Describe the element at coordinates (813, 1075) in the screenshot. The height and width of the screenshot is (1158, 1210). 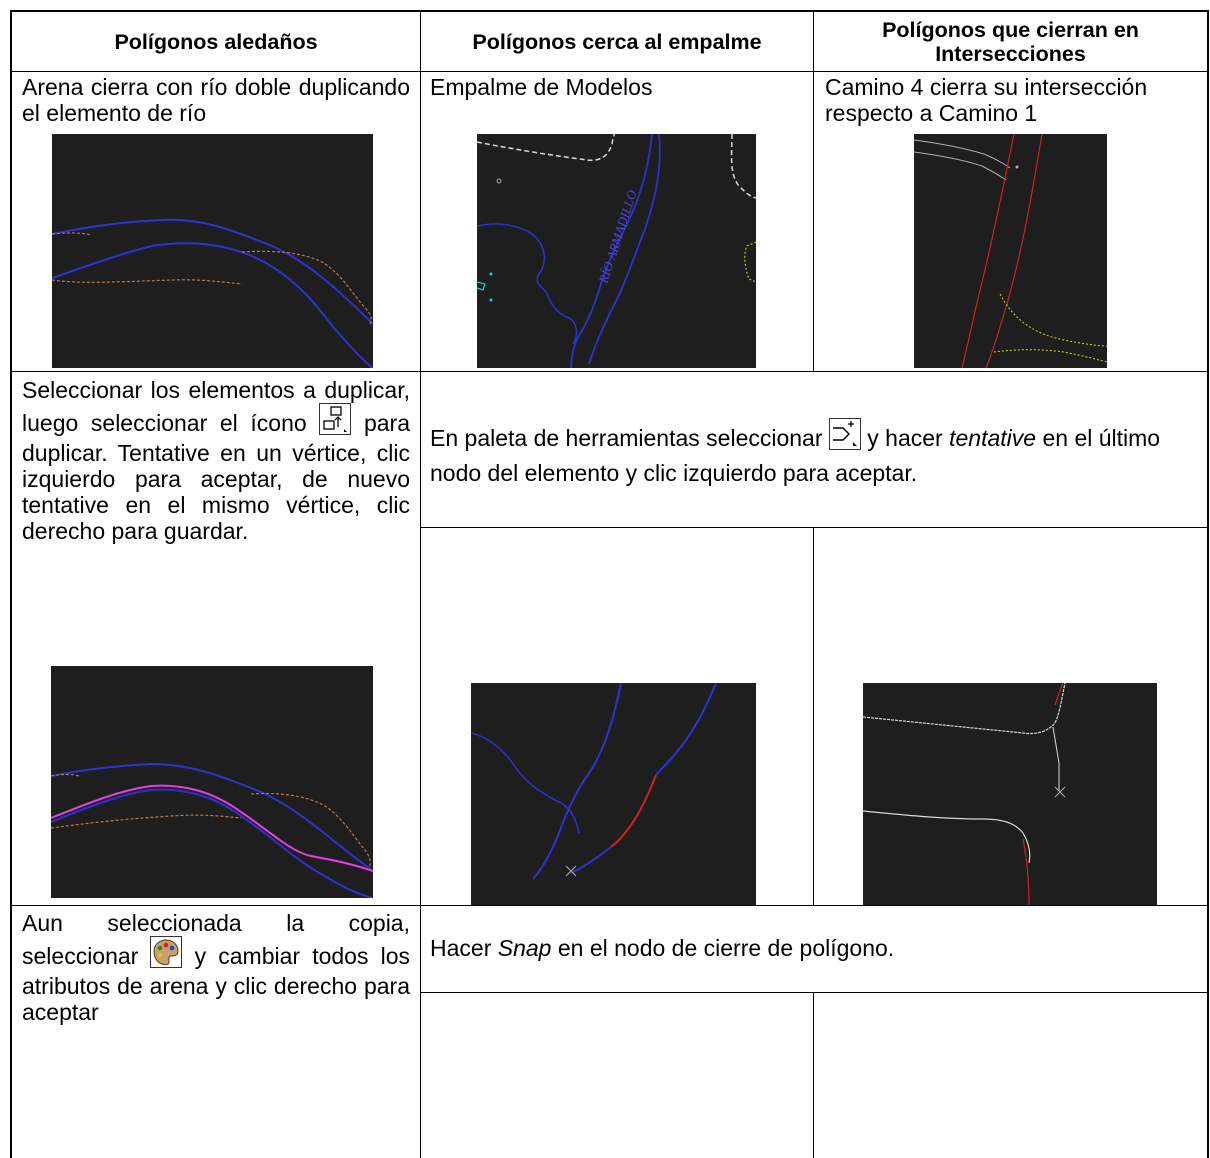
I see `col-divider-2c` at that location.